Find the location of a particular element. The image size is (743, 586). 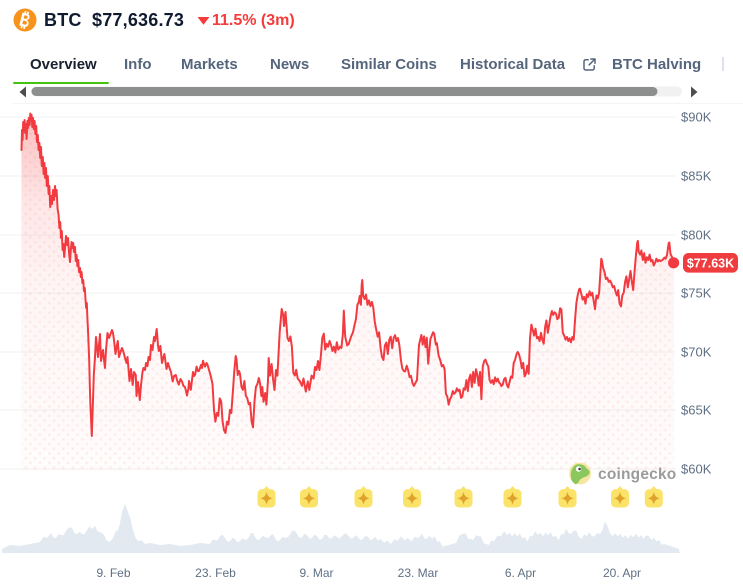

svg-text: 23. Mar is located at coordinates (418, 573).